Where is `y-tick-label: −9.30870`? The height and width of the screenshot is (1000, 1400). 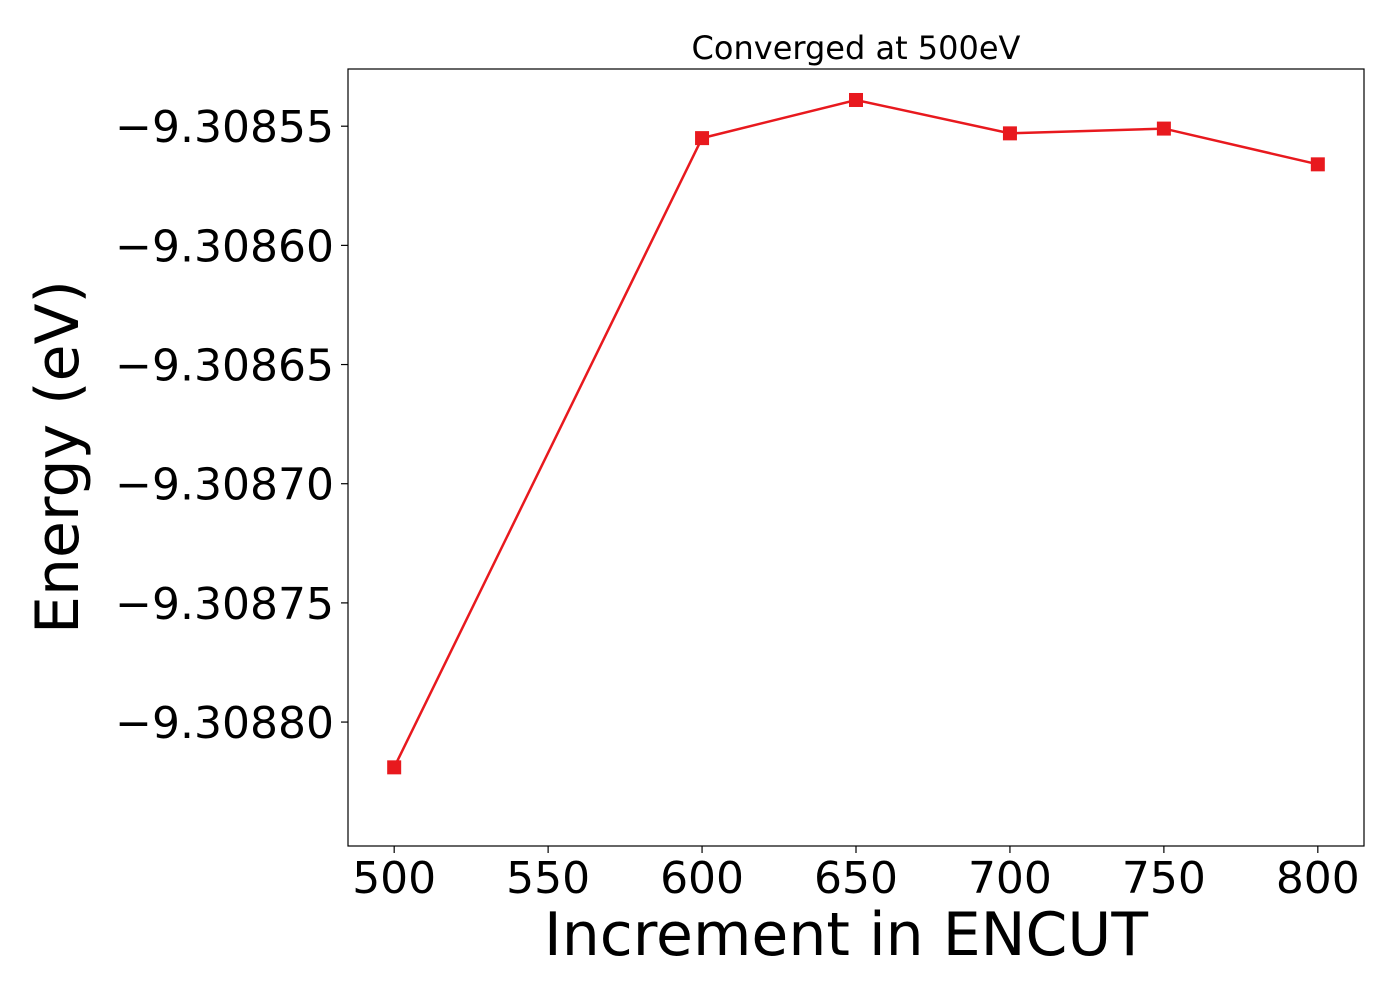 y-tick-label: −9.30870 is located at coordinates (224, 485).